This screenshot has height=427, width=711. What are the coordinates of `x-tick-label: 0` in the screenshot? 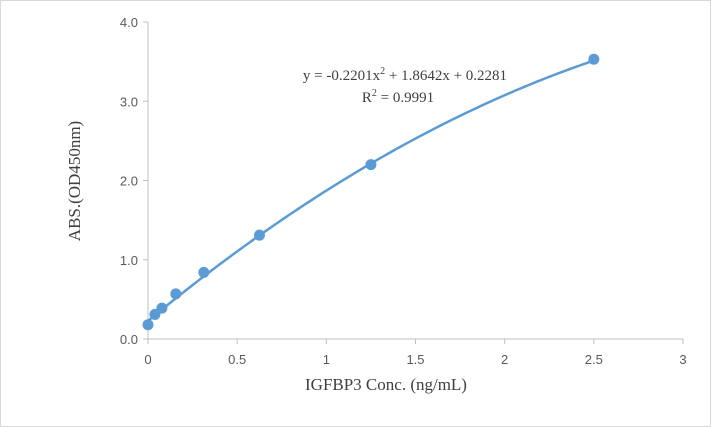 It's located at (147, 359).